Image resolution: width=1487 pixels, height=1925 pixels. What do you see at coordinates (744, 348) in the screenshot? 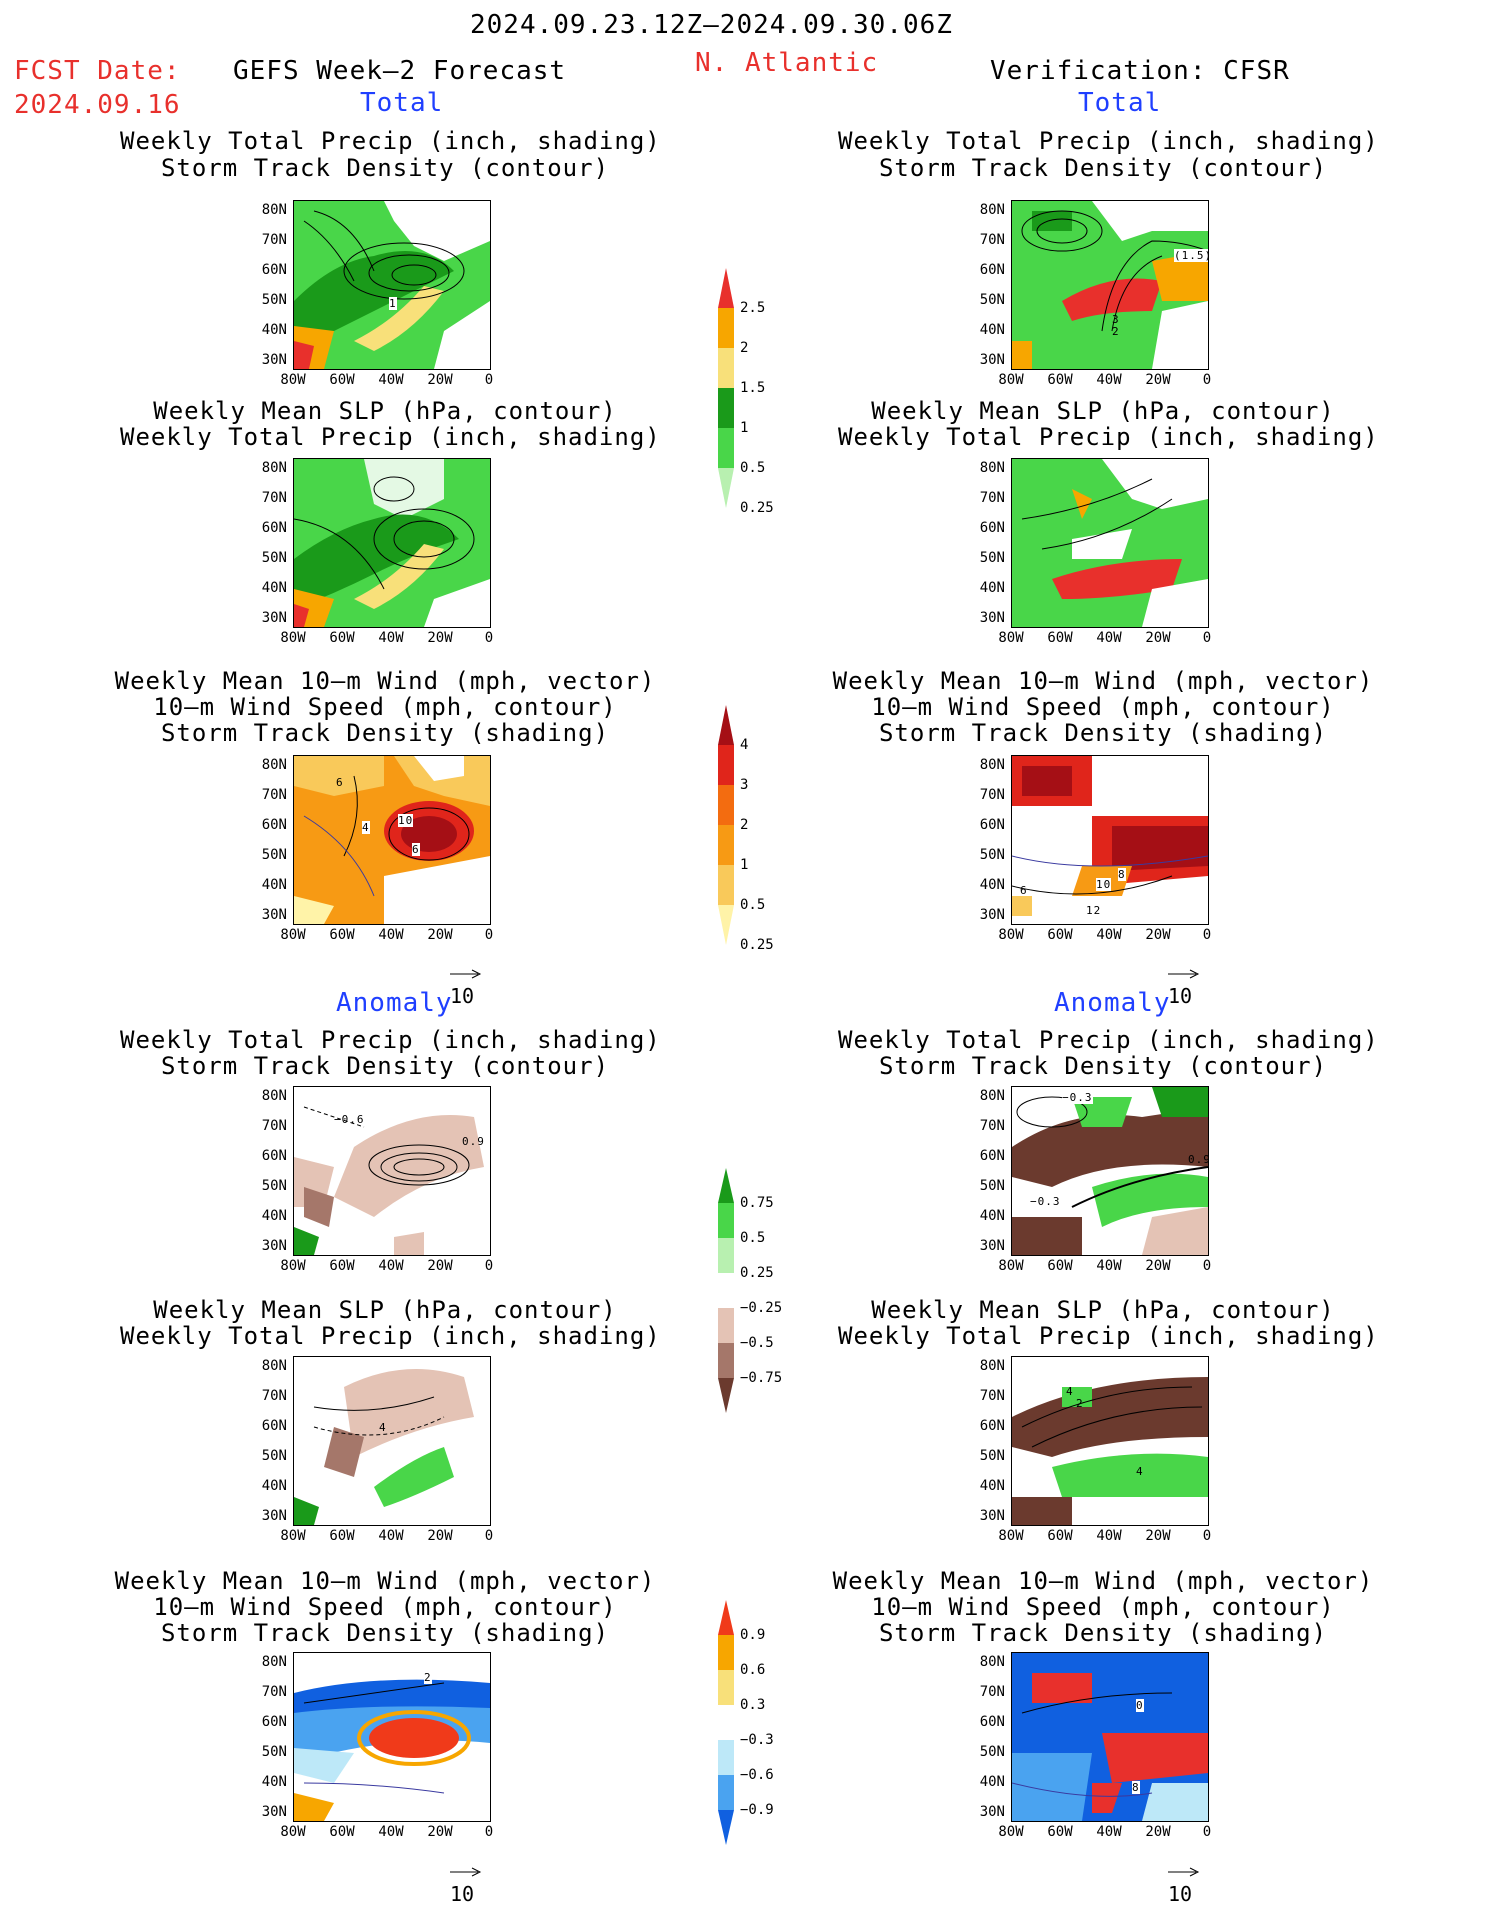
I see `colorbar-label: 2` at bounding box center [744, 348].